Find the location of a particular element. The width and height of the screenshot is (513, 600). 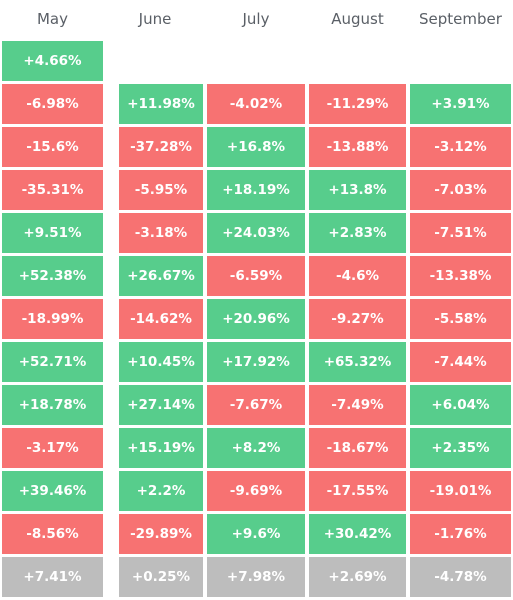

table-cell: +2.35% is located at coordinates (460, 448).